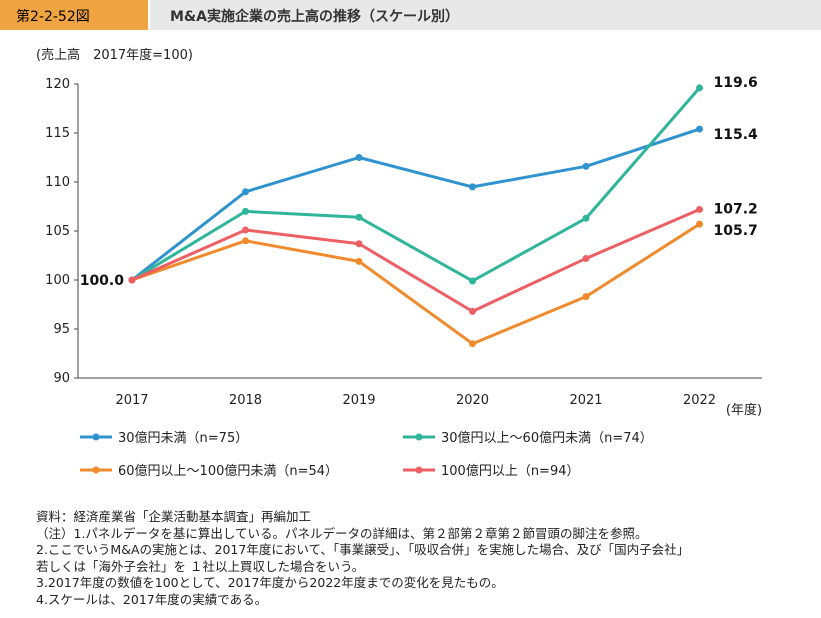  I want to click on legend-item: 100億円以上（n=94）, so click(491, 471).